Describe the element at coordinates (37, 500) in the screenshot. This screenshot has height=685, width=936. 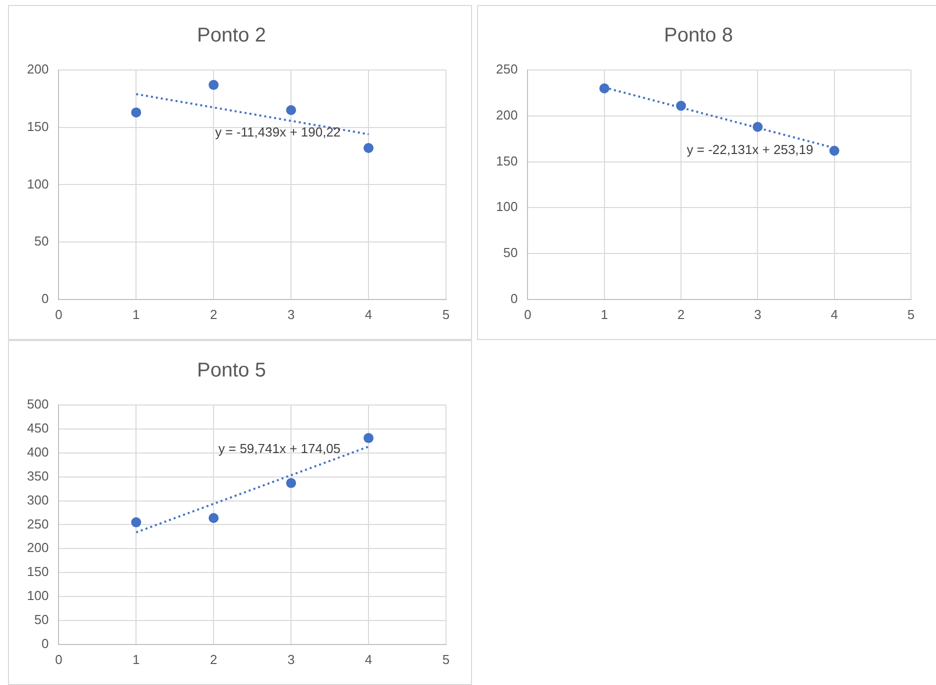
I see `y-tick-label: 300` at that location.